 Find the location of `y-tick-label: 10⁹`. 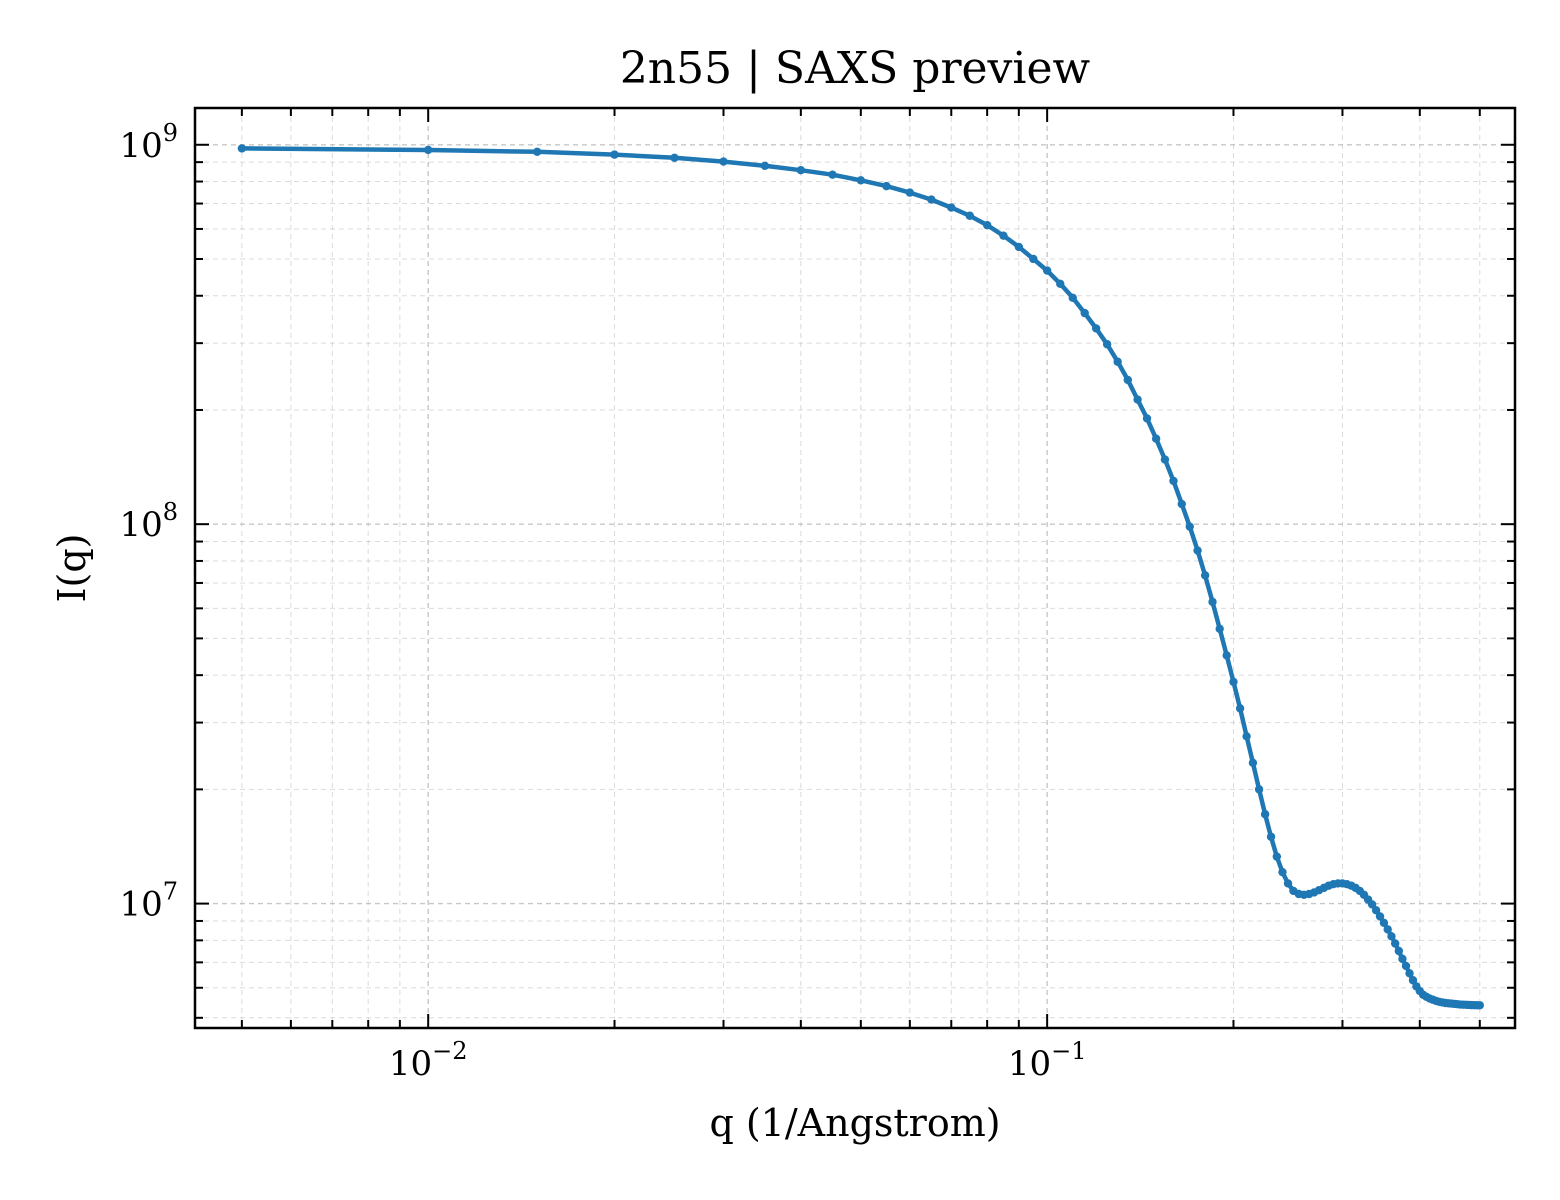

y-tick-label: 10⁹ is located at coordinates (148, 142).